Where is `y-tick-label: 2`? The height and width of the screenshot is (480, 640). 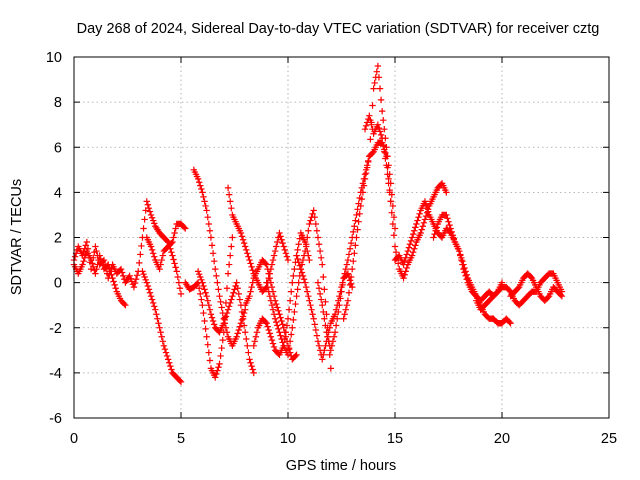
y-tick-label: 2 is located at coordinates (58, 239).